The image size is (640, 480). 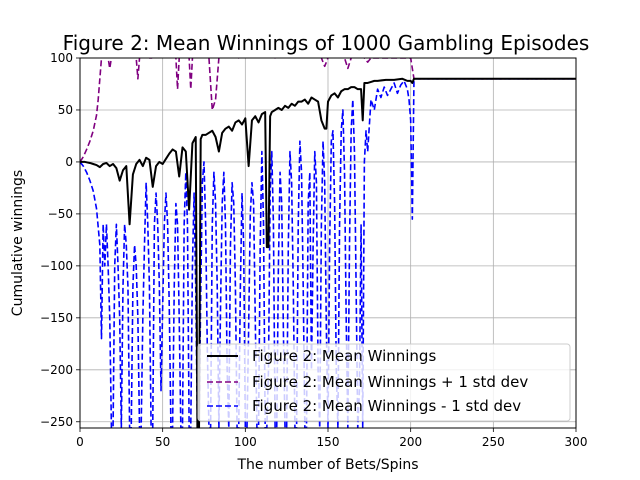 I want to click on y-tick-label: −100, so click(x=56, y=266).